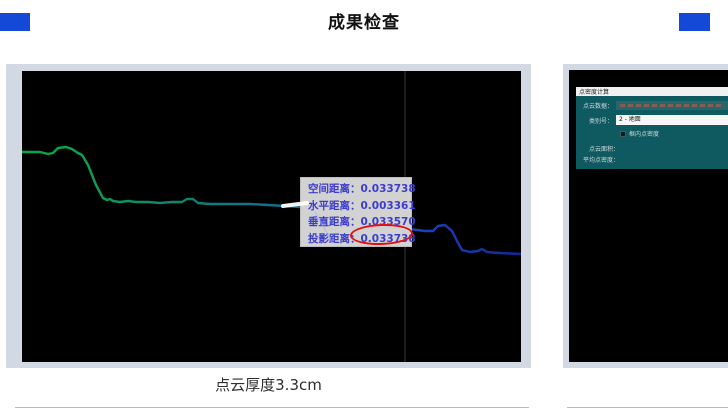  What do you see at coordinates (15, 22) in the screenshot?
I see `accent-rect-left` at bounding box center [15, 22].